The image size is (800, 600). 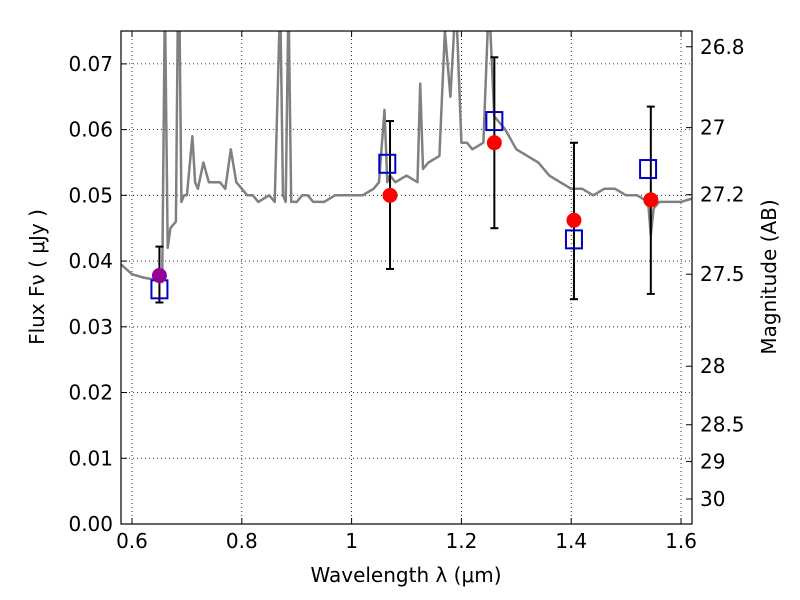 What do you see at coordinates (90, 524) in the screenshot?
I see `y-tick-label: 0.00` at bounding box center [90, 524].